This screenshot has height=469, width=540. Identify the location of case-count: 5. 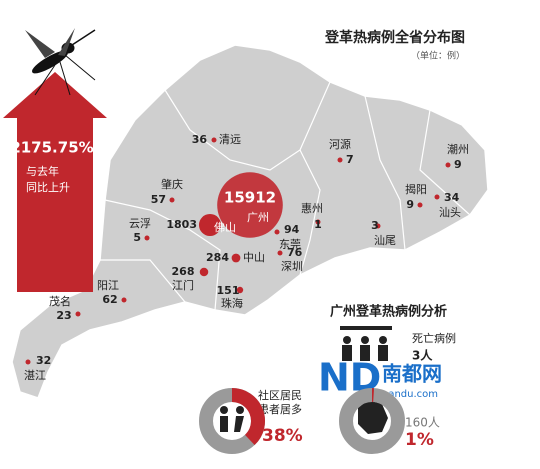
(137, 237).